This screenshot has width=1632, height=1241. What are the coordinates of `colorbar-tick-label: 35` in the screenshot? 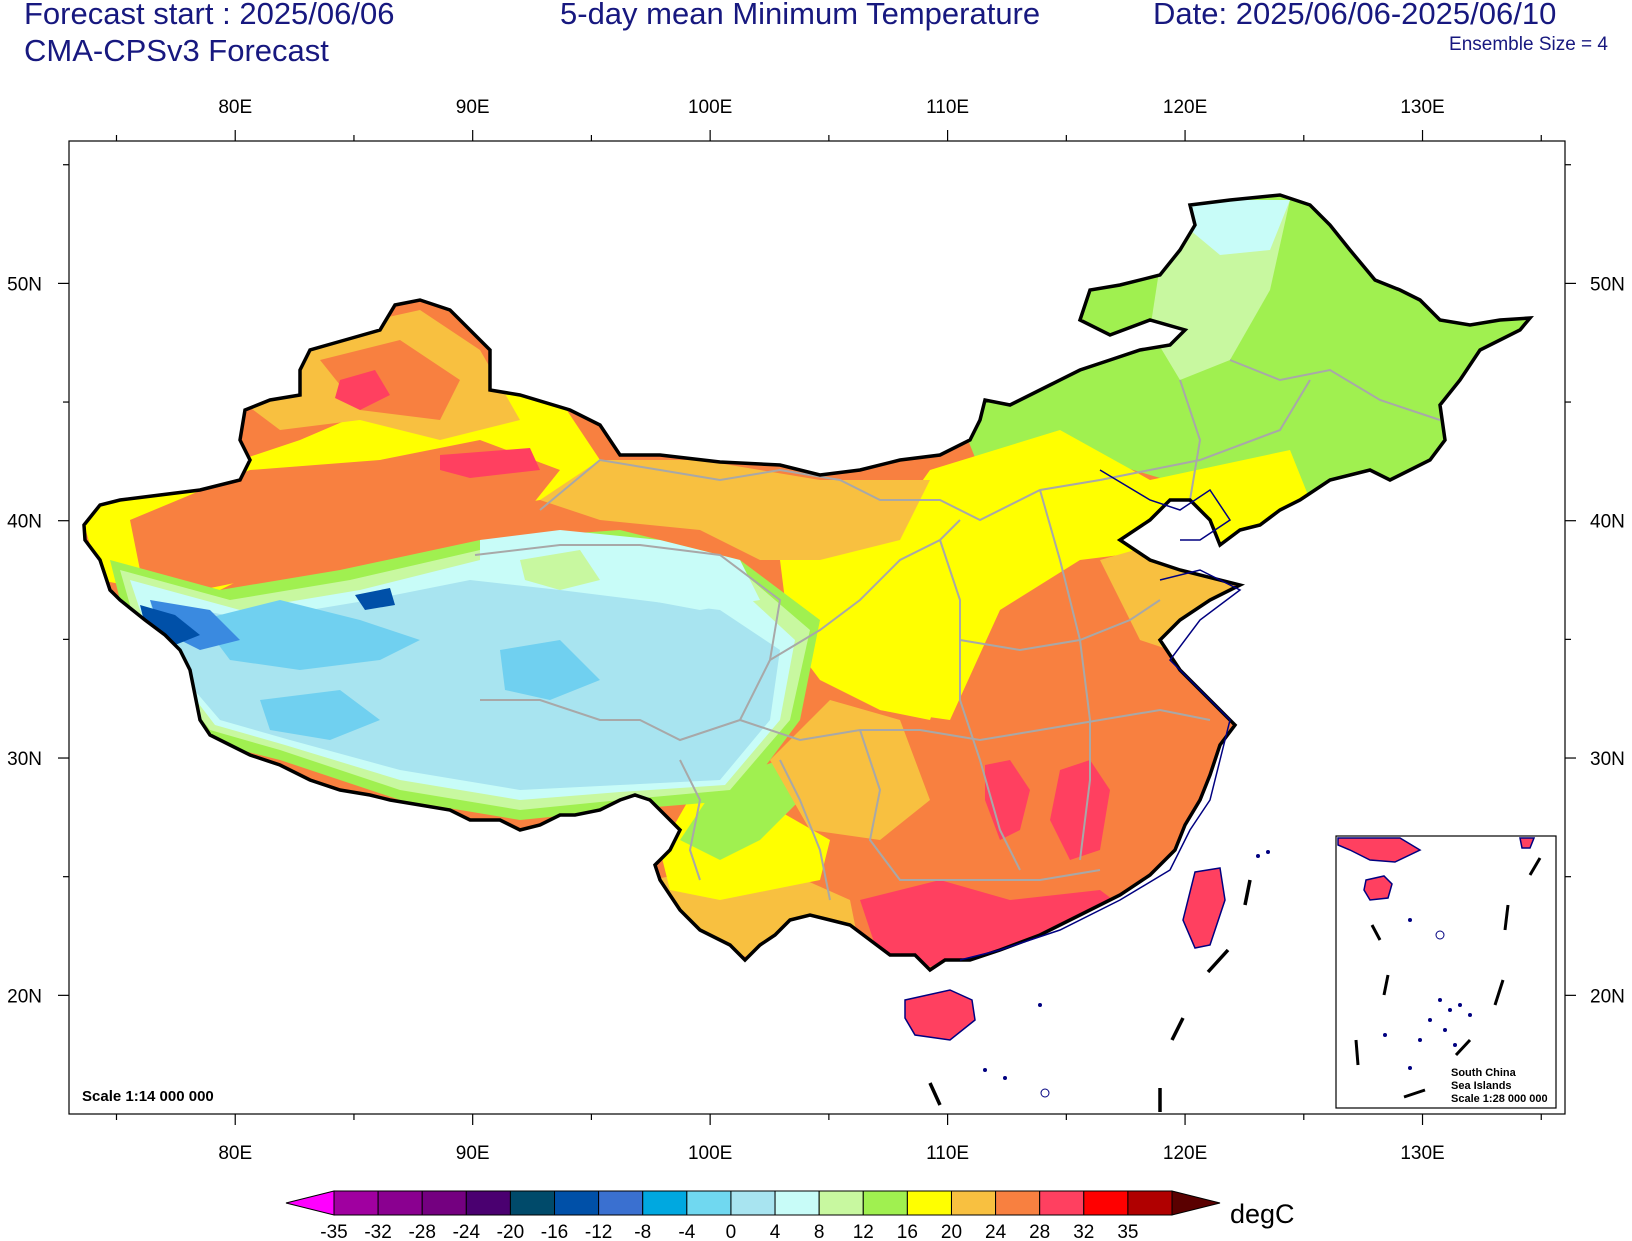 It's located at (1127, 1231).